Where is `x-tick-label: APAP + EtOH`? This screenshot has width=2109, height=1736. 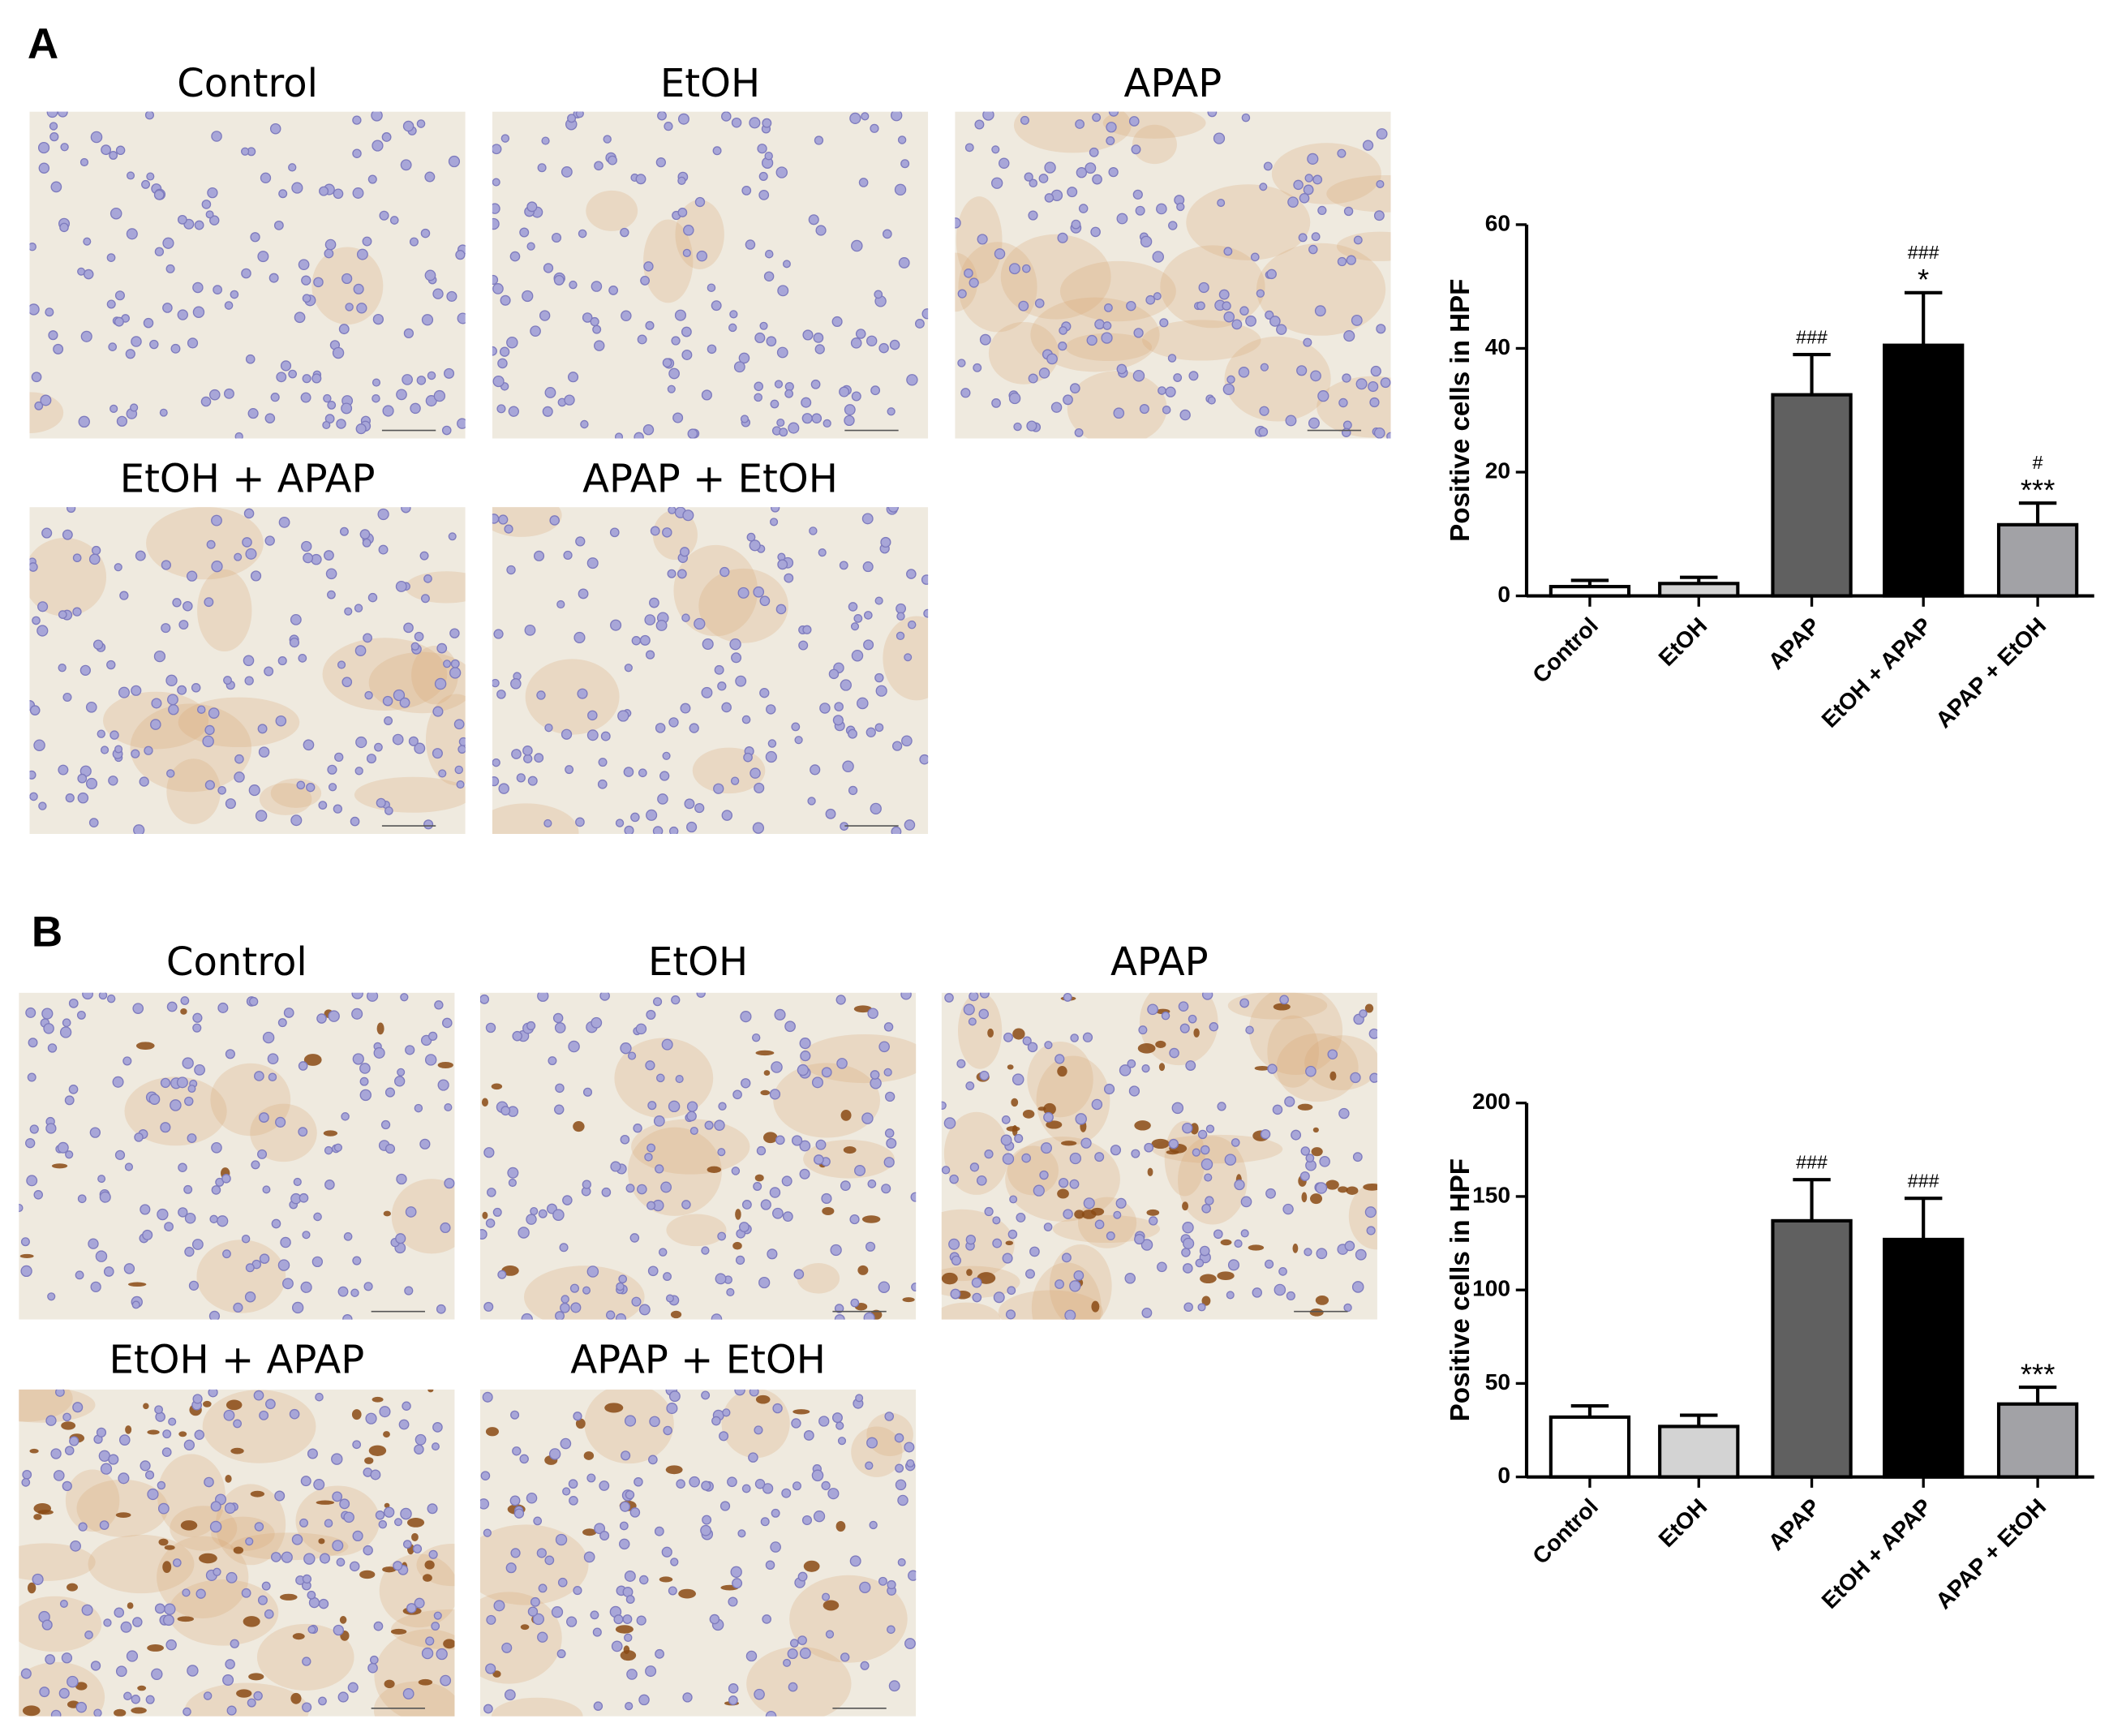
x-tick-label: APAP + EtOH is located at coordinates (1991, 1553).